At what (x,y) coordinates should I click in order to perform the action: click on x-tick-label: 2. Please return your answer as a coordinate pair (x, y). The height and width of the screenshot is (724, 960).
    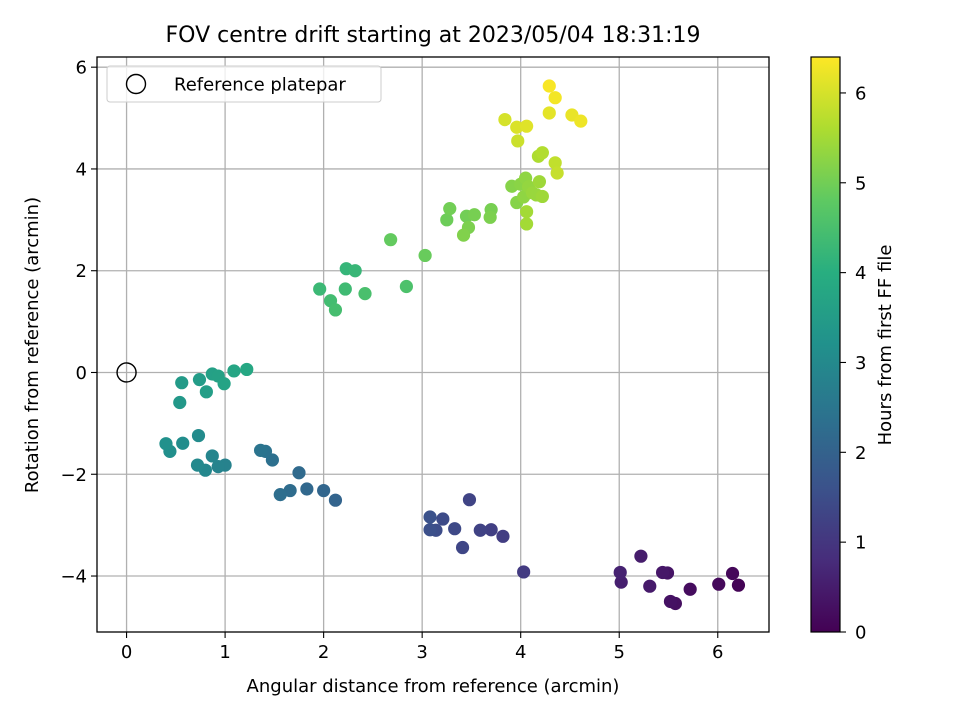
    Looking at the image, I should click on (323, 652).